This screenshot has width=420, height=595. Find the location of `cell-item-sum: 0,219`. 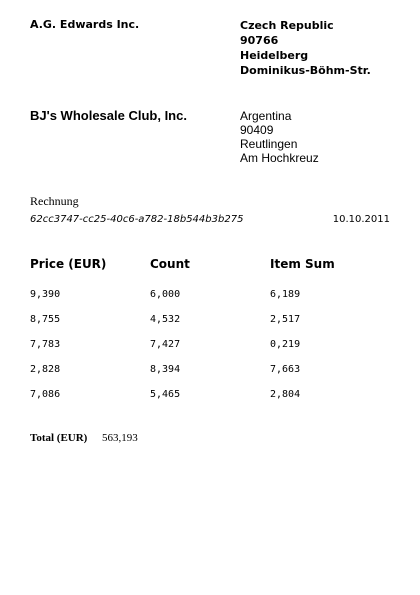

cell-item-sum: 0,219 is located at coordinates (285, 344).